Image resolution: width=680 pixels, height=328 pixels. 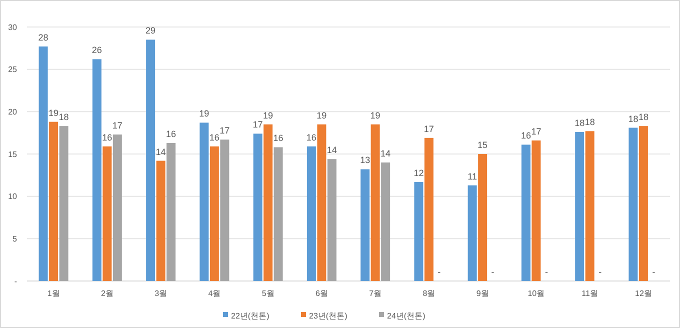 What do you see at coordinates (53, 293) in the screenshot?
I see `x-tick-label: 1월` at bounding box center [53, 293].